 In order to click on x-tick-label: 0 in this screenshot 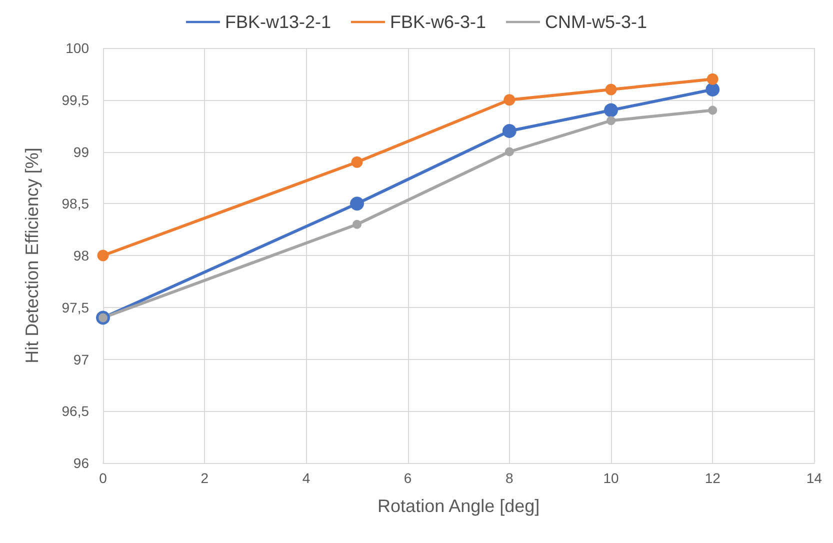, I will do `click(103, 478)`.